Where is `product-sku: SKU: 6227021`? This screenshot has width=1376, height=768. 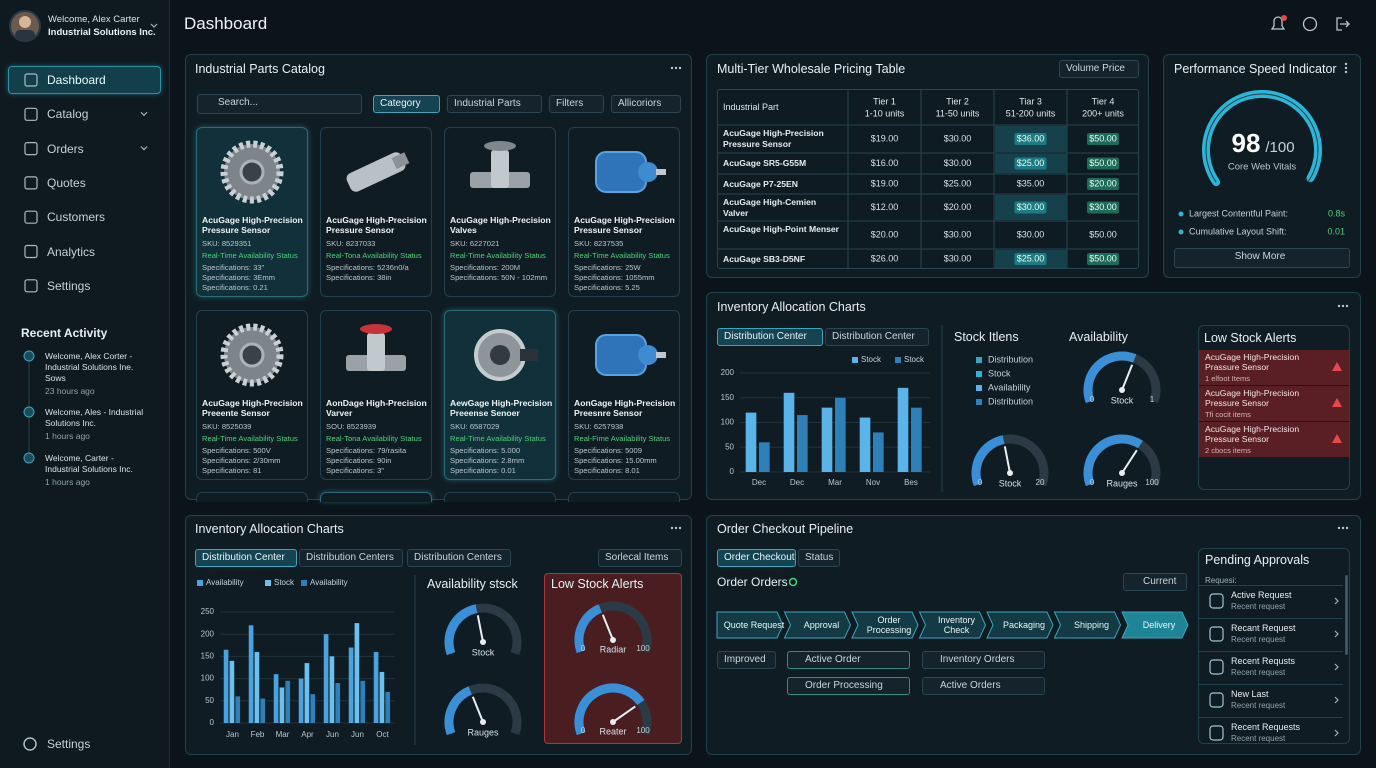
product-sku: SKU: 6227021 is located at coordinates (475, 243).